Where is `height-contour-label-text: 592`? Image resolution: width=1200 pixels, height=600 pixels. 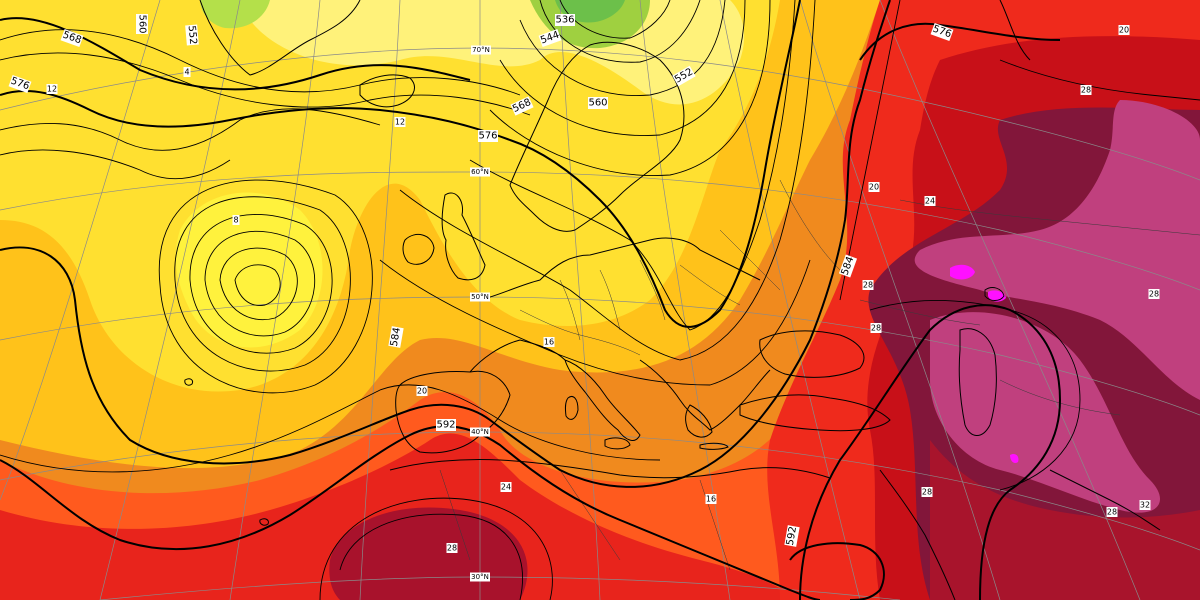
height-contour-label-text: 592 is located at coordinates (445, 425).